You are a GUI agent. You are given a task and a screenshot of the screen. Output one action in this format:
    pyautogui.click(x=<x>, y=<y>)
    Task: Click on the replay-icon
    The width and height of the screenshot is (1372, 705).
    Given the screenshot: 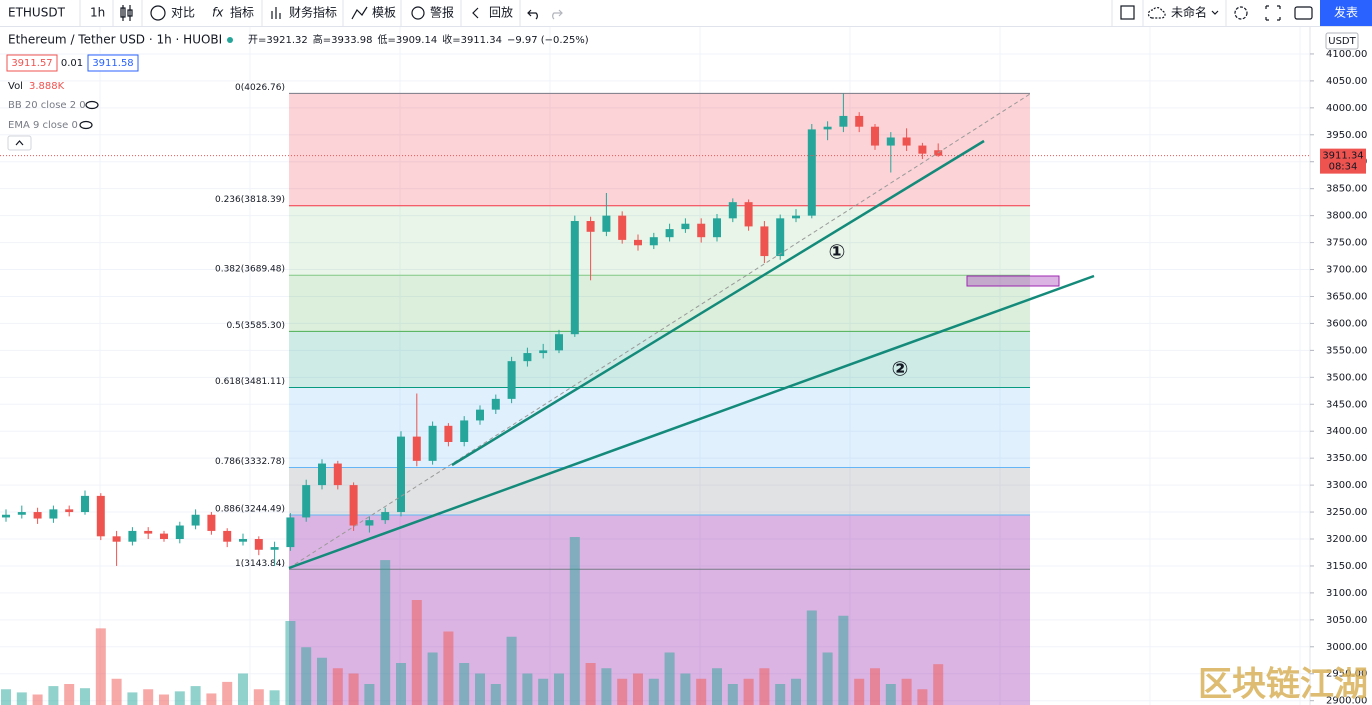 What is the action you would take?
    pyautogui.click(x=475, y=13)
    